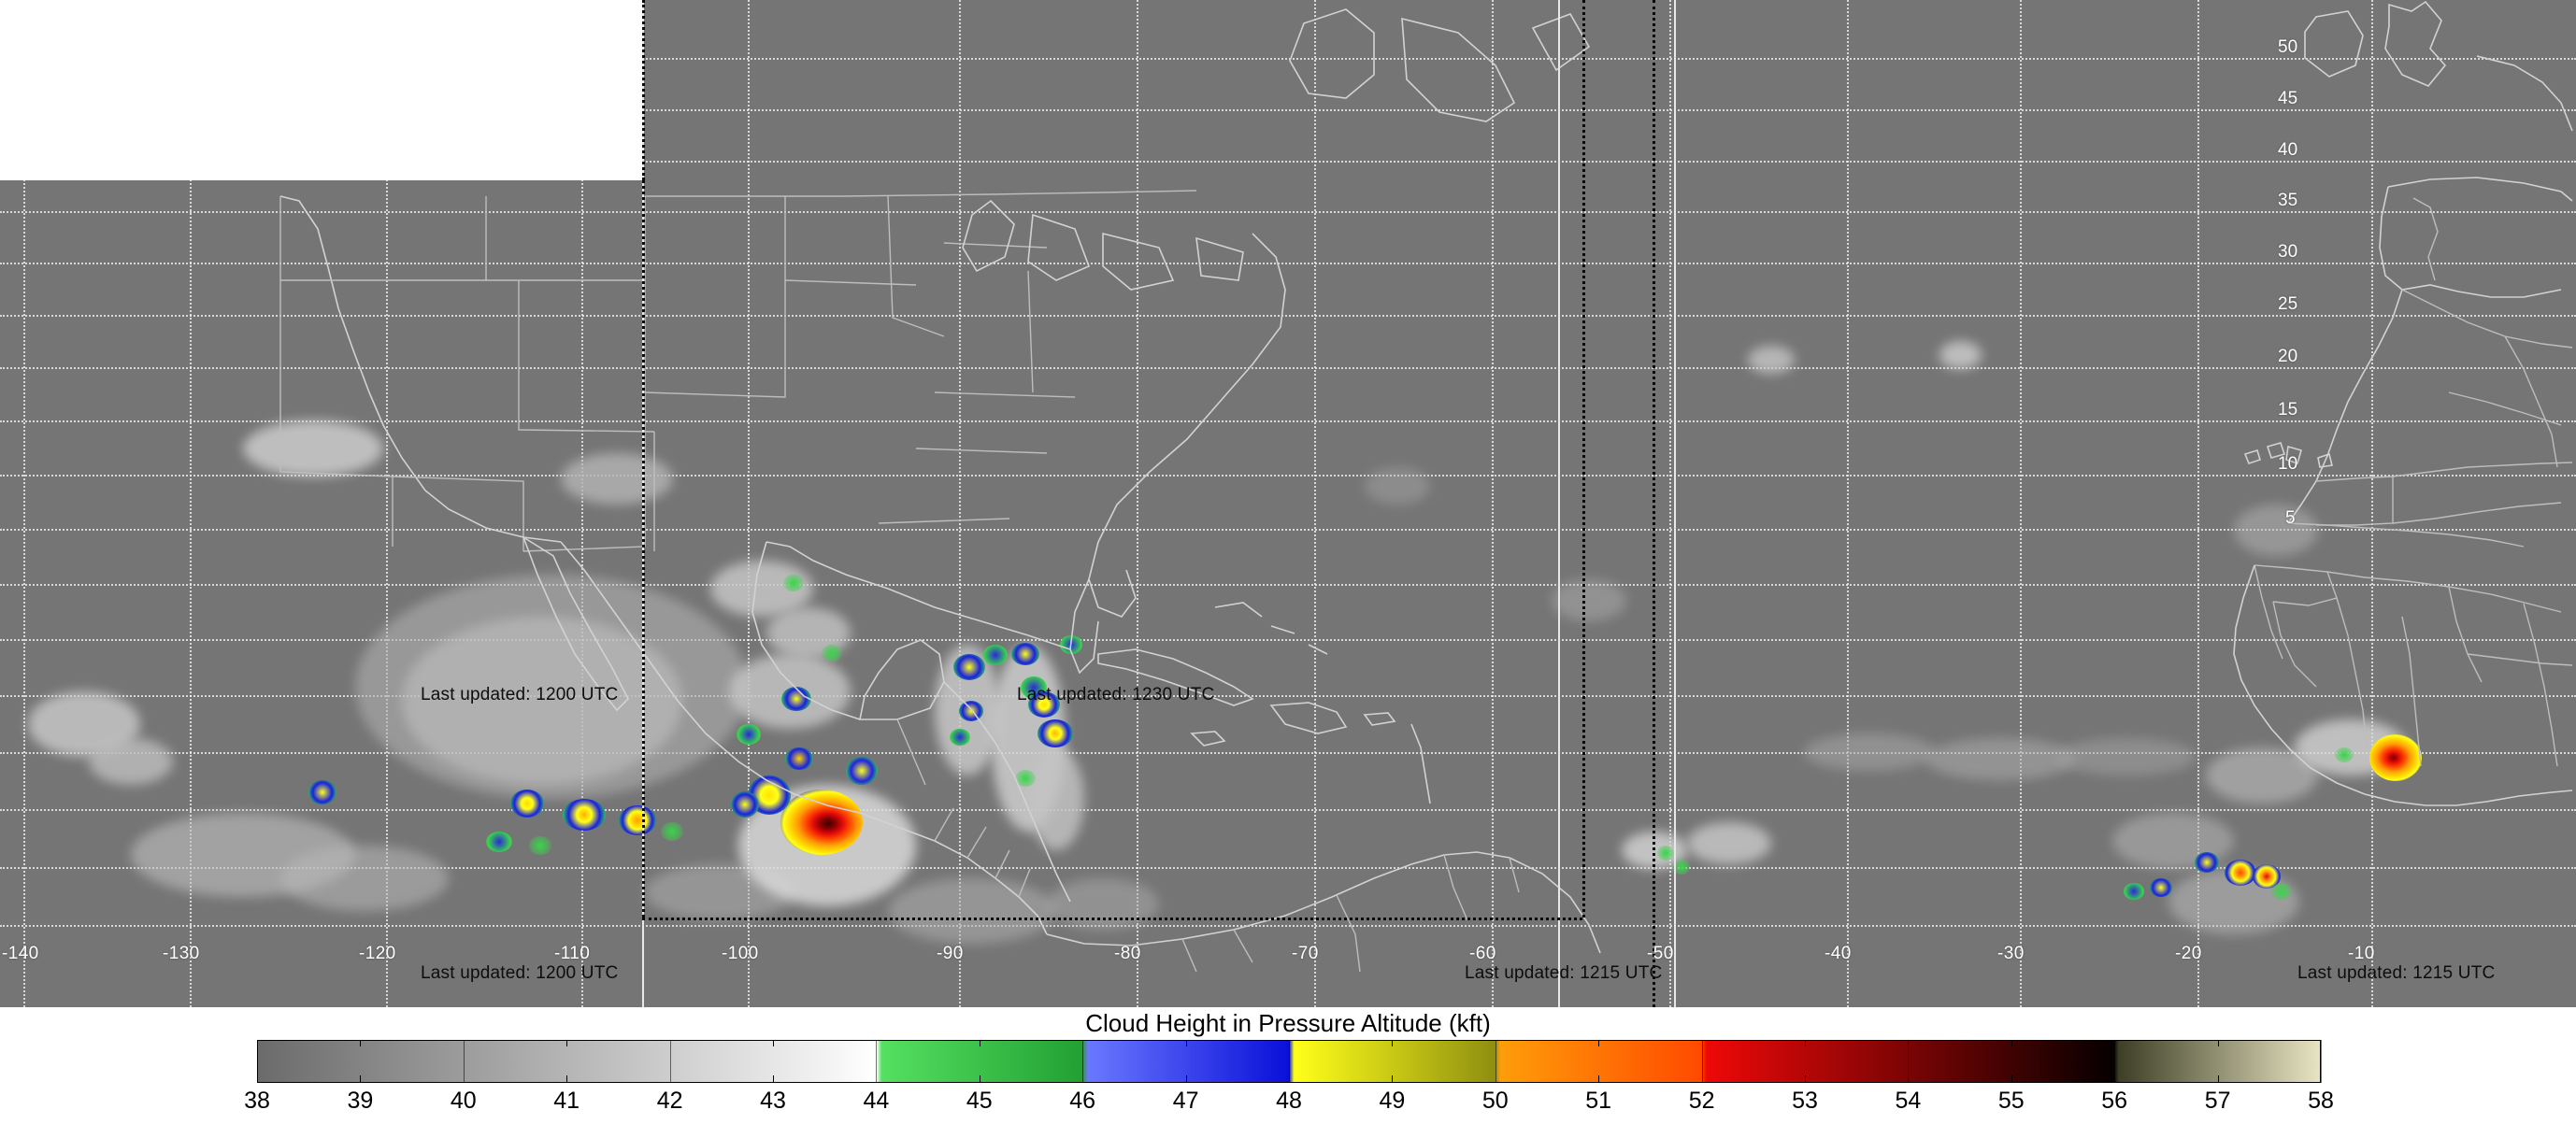  I want to click on lat-label: 10, so click(2288, 464).